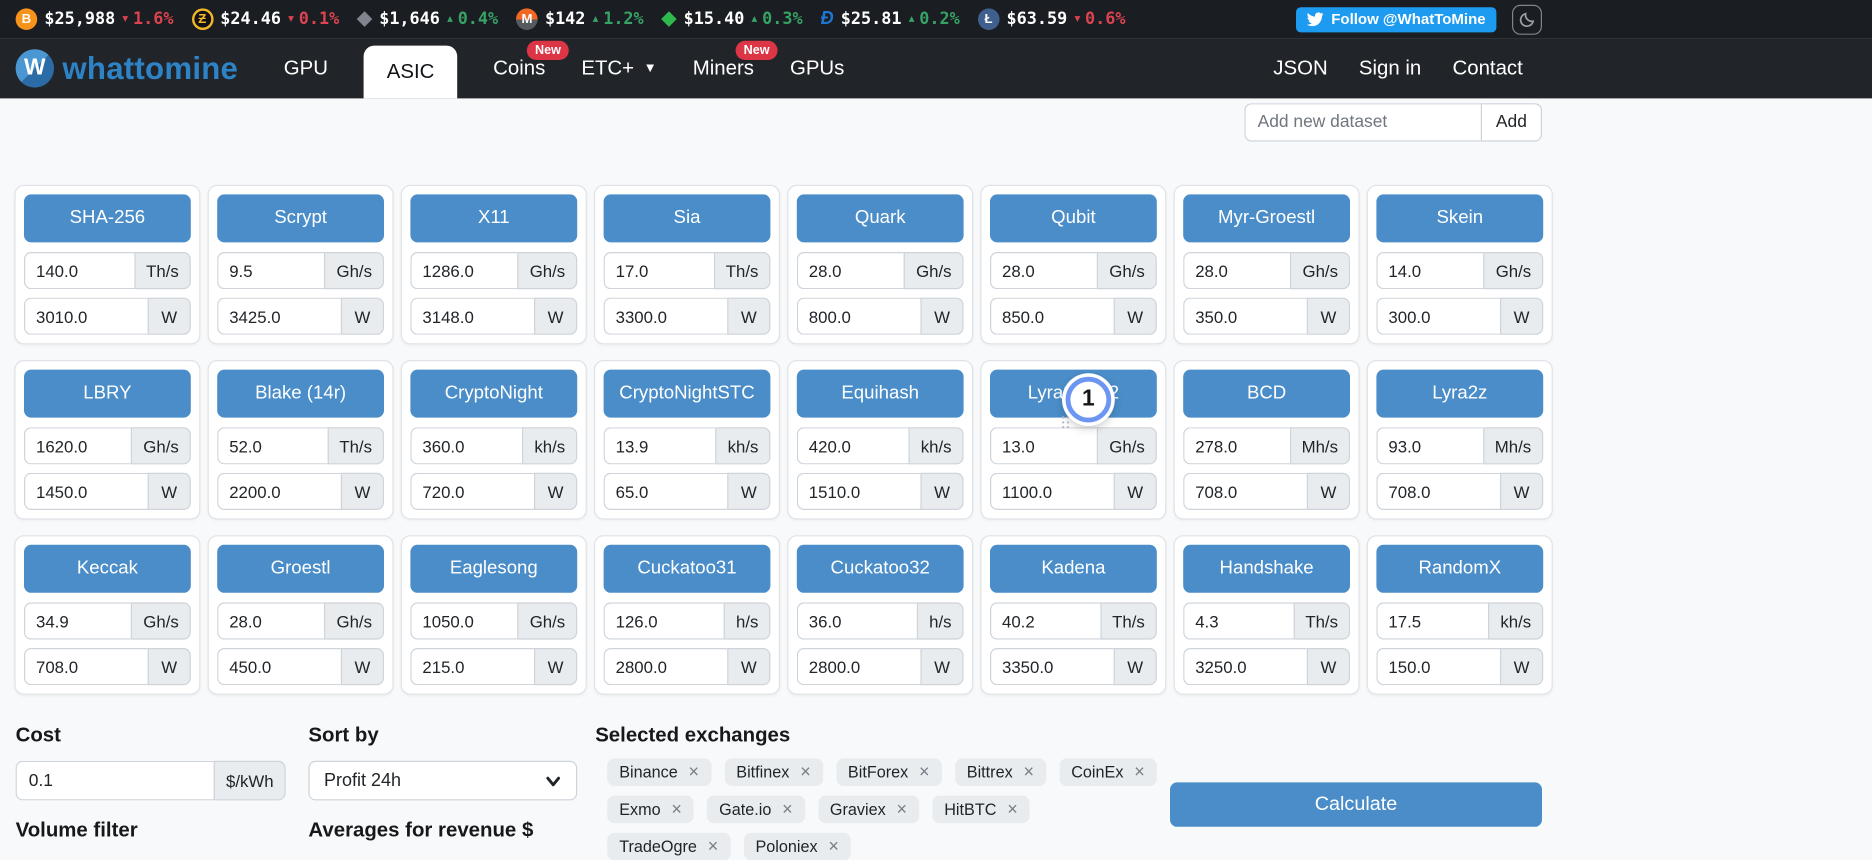 The height and width of the screenshot is (860, 1872). Describe the element at coordinates (773, 772) in the screenshot. I see `exchange-tag-bitfinex: Bitfinex ×` at that location.